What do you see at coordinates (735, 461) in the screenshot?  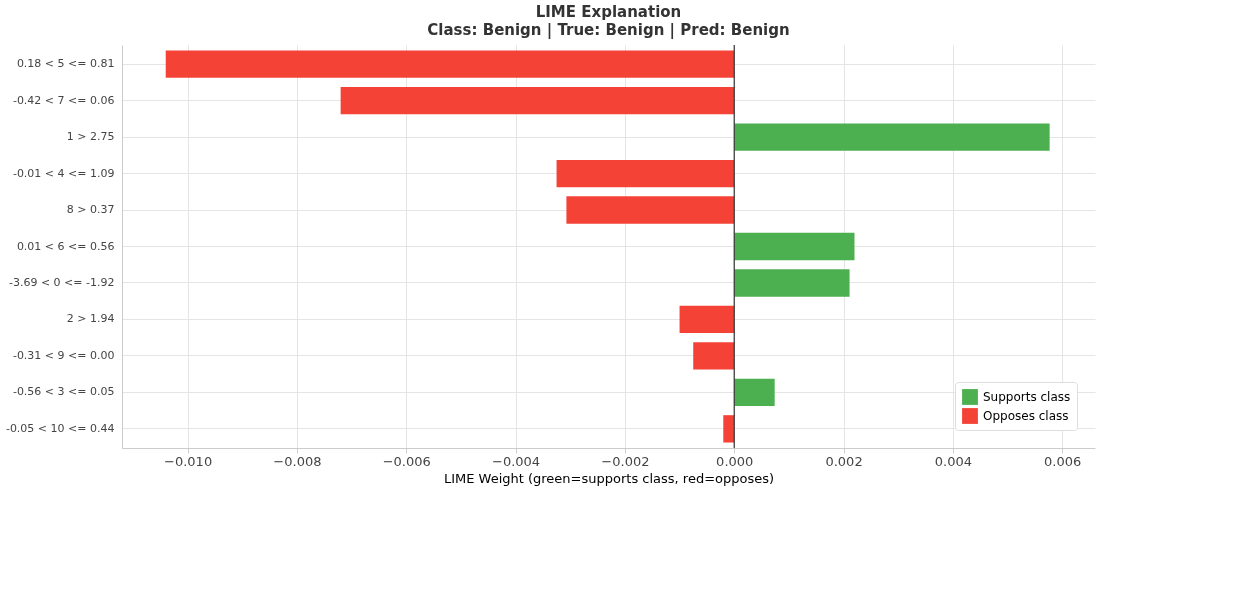 I see `x-tick-label: 0.000` at bounding box center [735, 461].